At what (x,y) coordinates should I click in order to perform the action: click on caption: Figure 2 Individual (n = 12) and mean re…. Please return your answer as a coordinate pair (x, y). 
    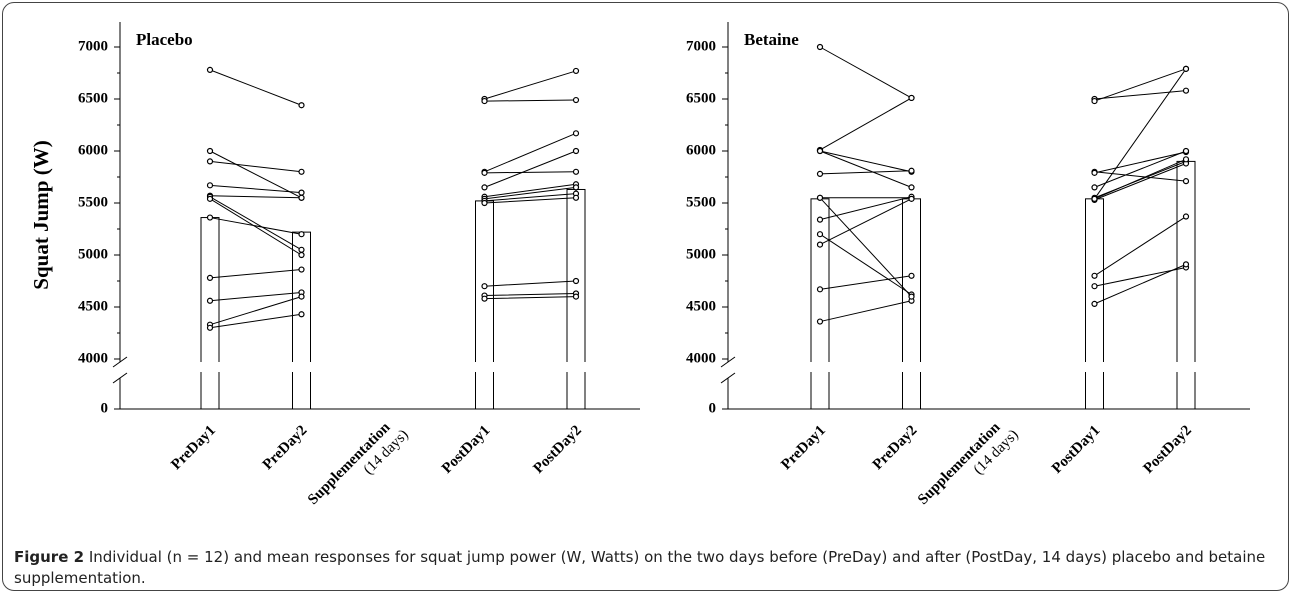
    Looking at the image, I should click on (646, 568).